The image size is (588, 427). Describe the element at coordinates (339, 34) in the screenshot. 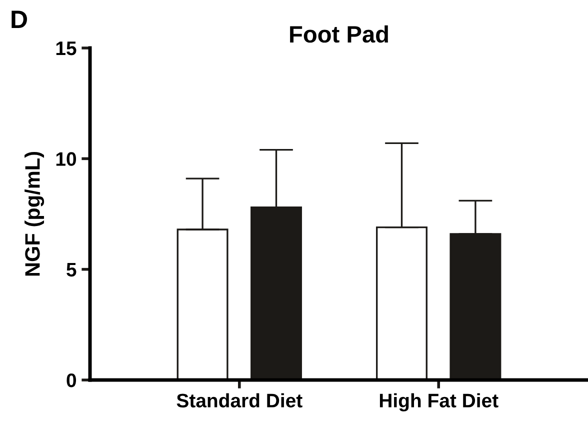

I see `chart-title: Foot Pad` at that location.